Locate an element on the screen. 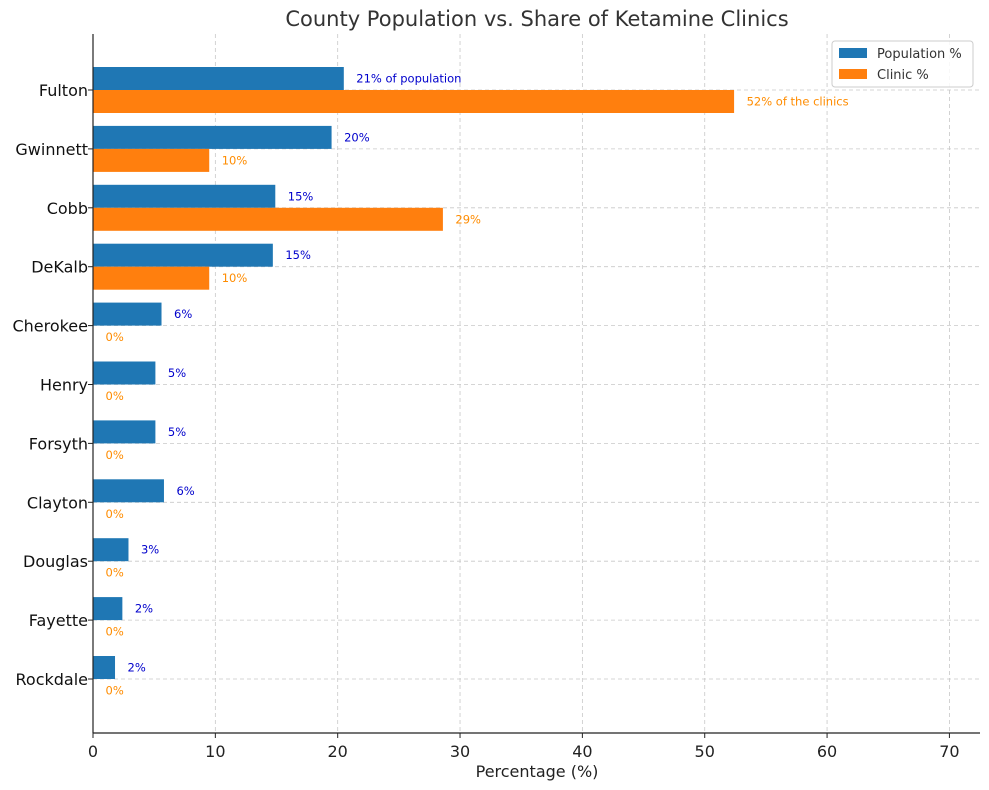 The width and height of the screenshot is (989, 790). x-tick-label: 70 is located at coordinates (949, 751).